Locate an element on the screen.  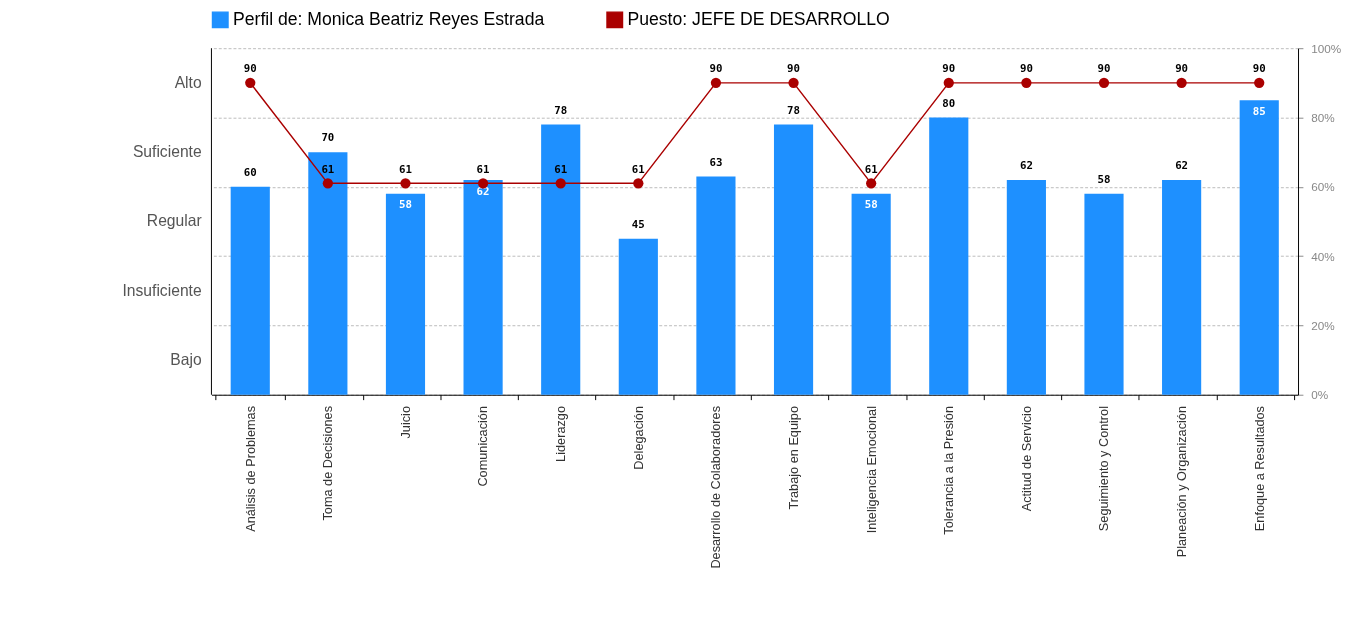
x-tick-label: Planeación y Organización is located at coordinates (1182, 482).